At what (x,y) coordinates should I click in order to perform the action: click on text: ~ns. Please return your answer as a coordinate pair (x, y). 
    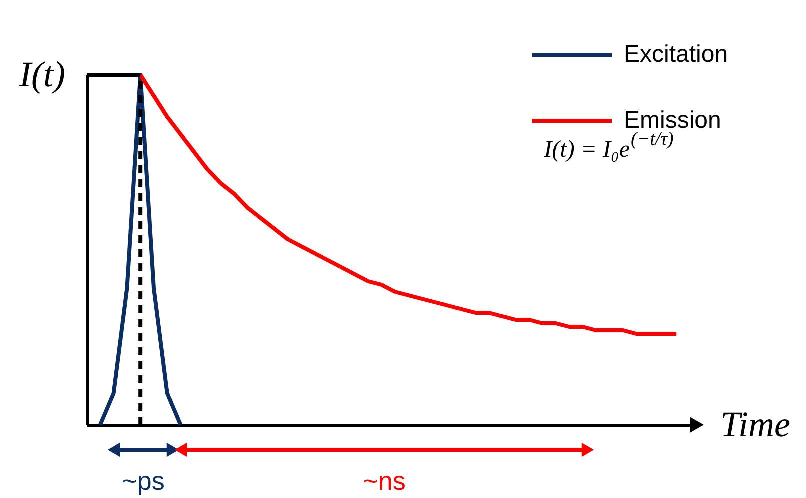
    Looking at the image, I should click on (384, 481).